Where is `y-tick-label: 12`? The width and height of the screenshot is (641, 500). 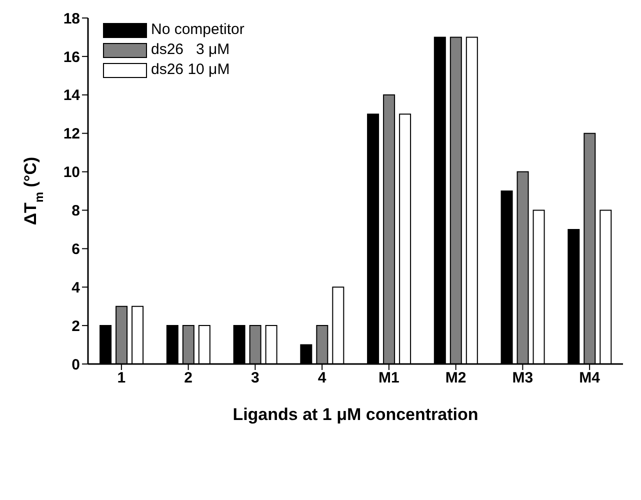
y-tick-label: 12 is located at coordinates (71, 134).